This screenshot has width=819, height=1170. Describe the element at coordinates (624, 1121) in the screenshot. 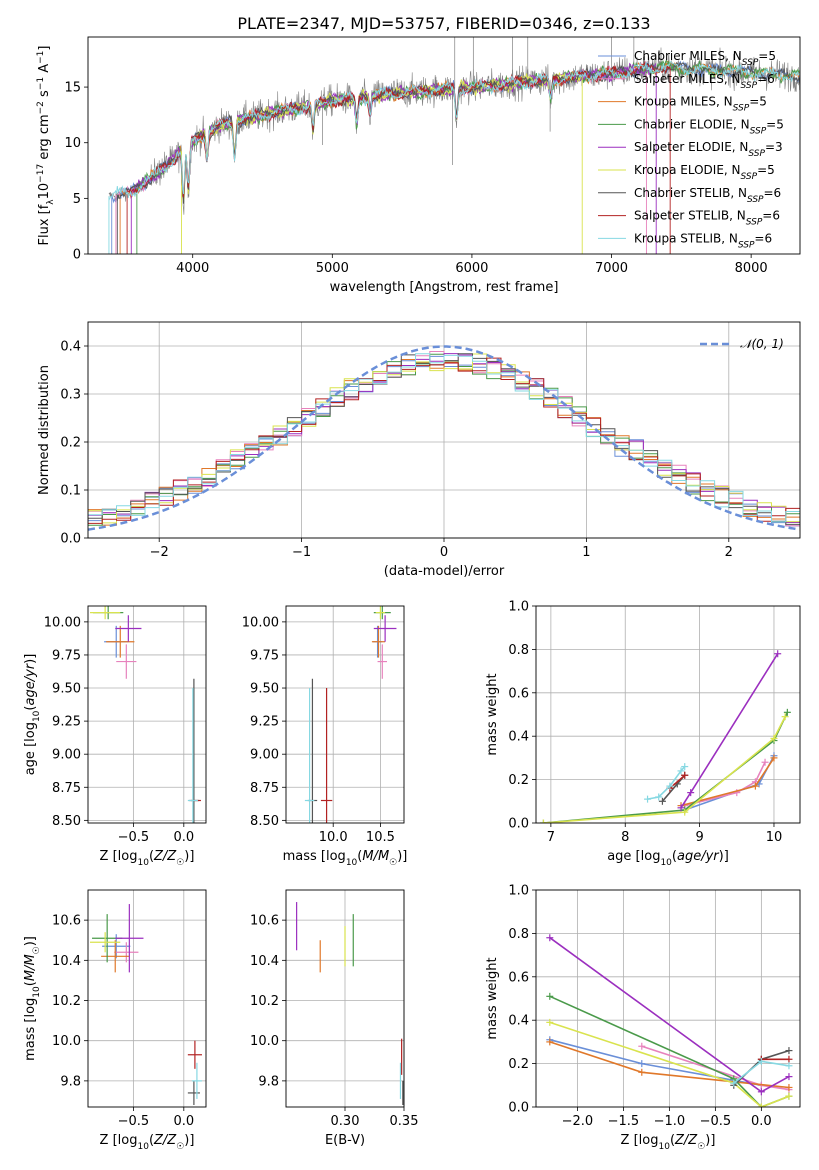

I see `x-tick-label: −1.5` at that location.